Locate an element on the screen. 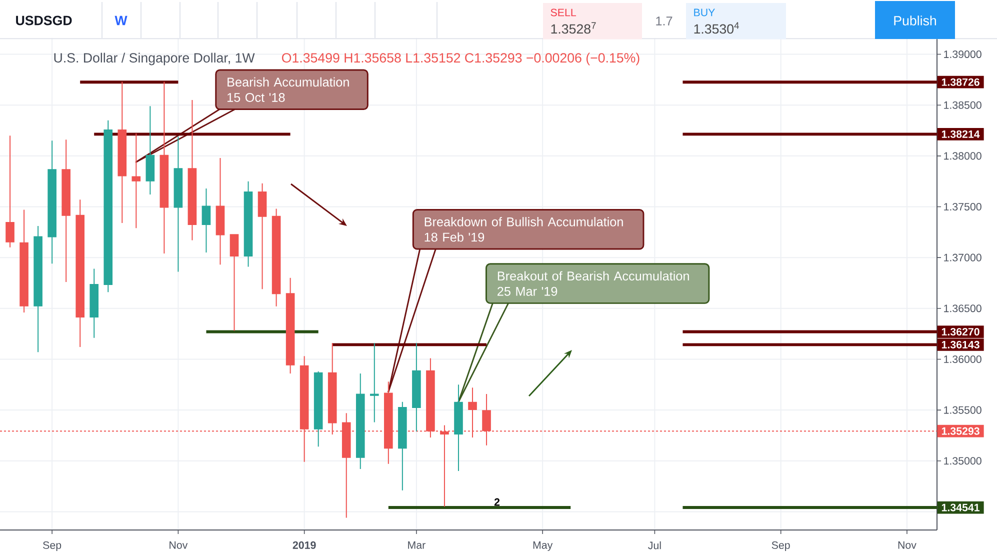  text: SELL is located at coordinates (563, 12).